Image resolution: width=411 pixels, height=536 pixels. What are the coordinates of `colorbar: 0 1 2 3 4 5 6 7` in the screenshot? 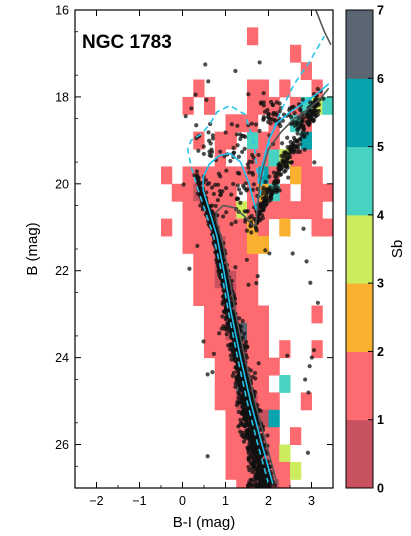 It's located at (364, 250).